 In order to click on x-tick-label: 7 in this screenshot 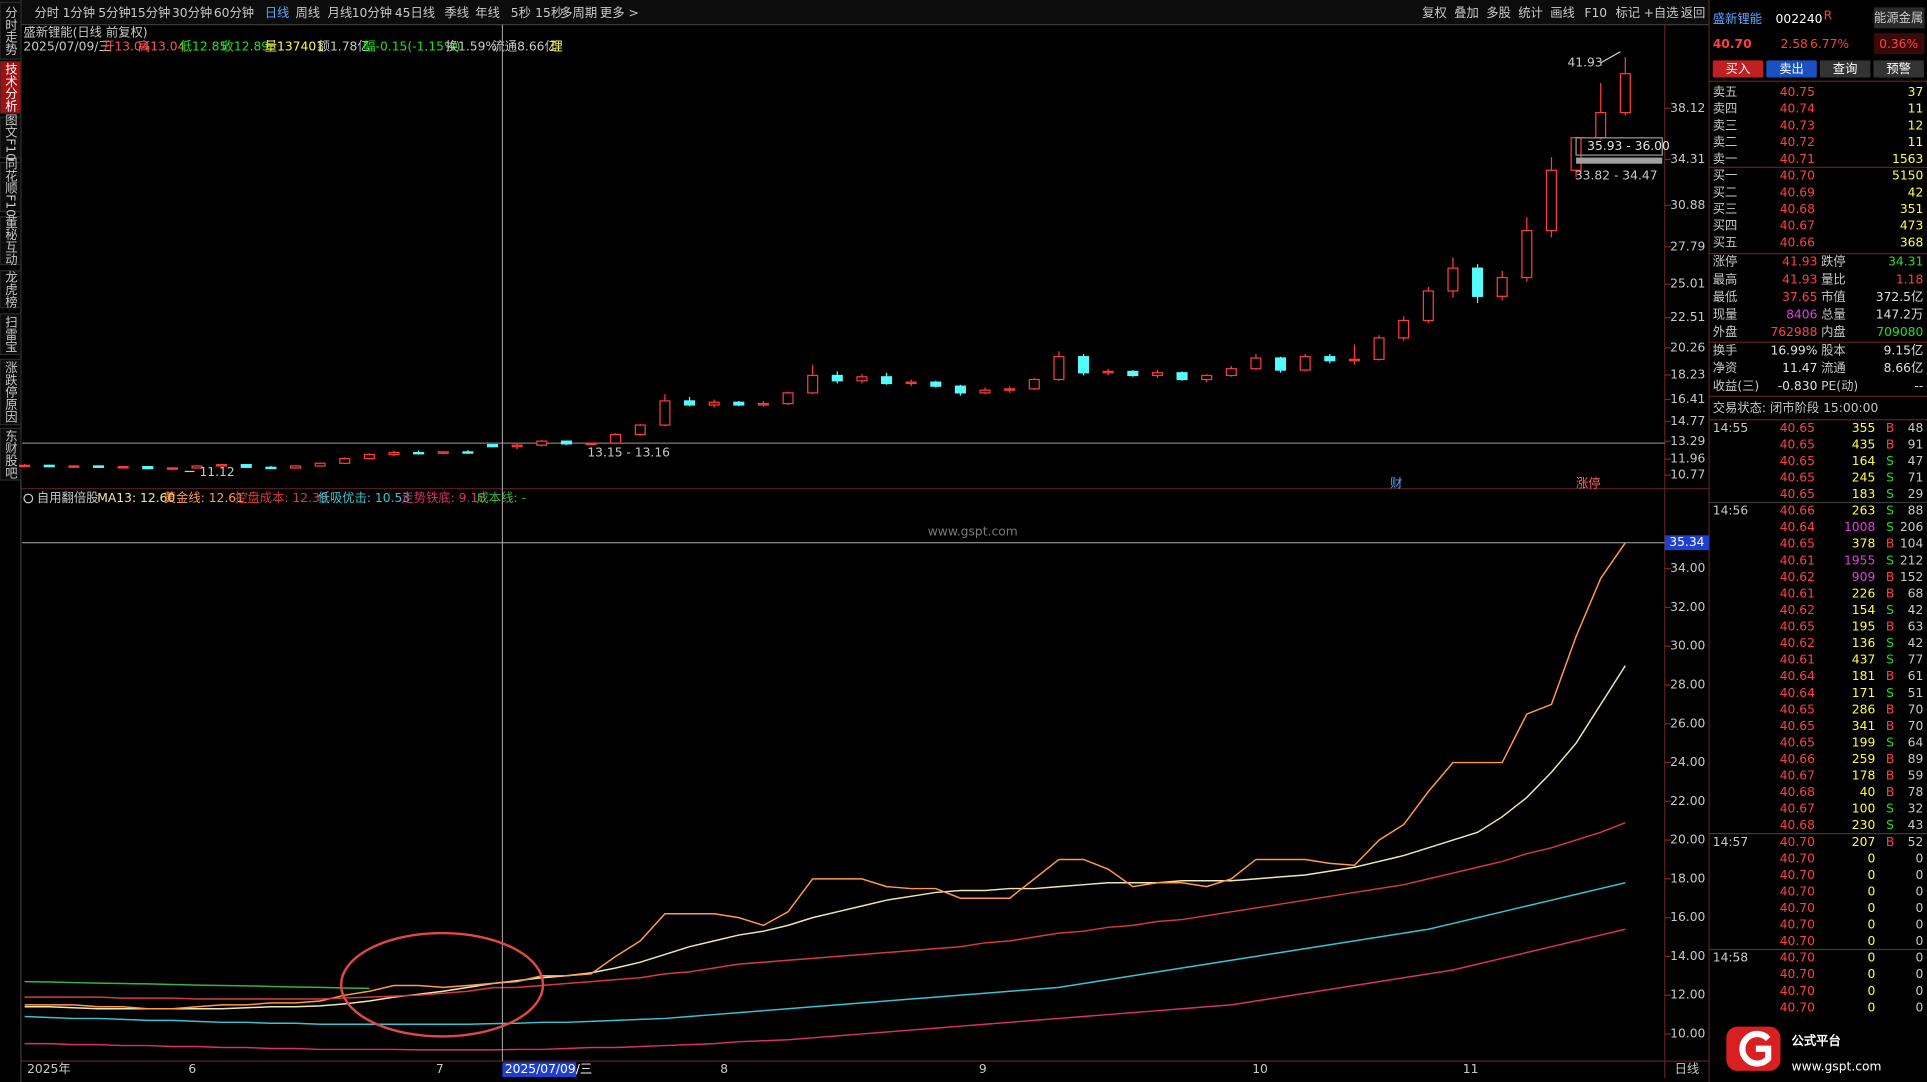, I will do `click(440, 1069)`.